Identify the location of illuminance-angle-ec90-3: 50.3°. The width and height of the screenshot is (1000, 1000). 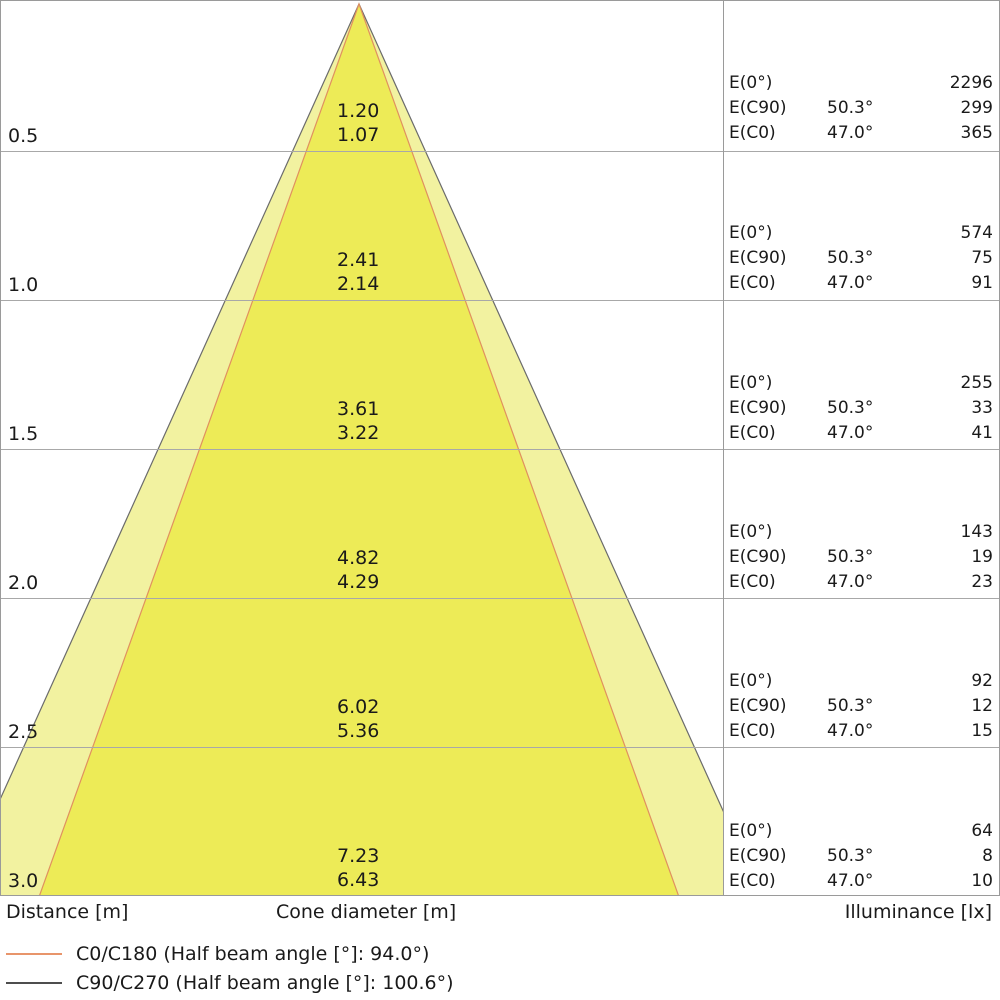
(850, 557).